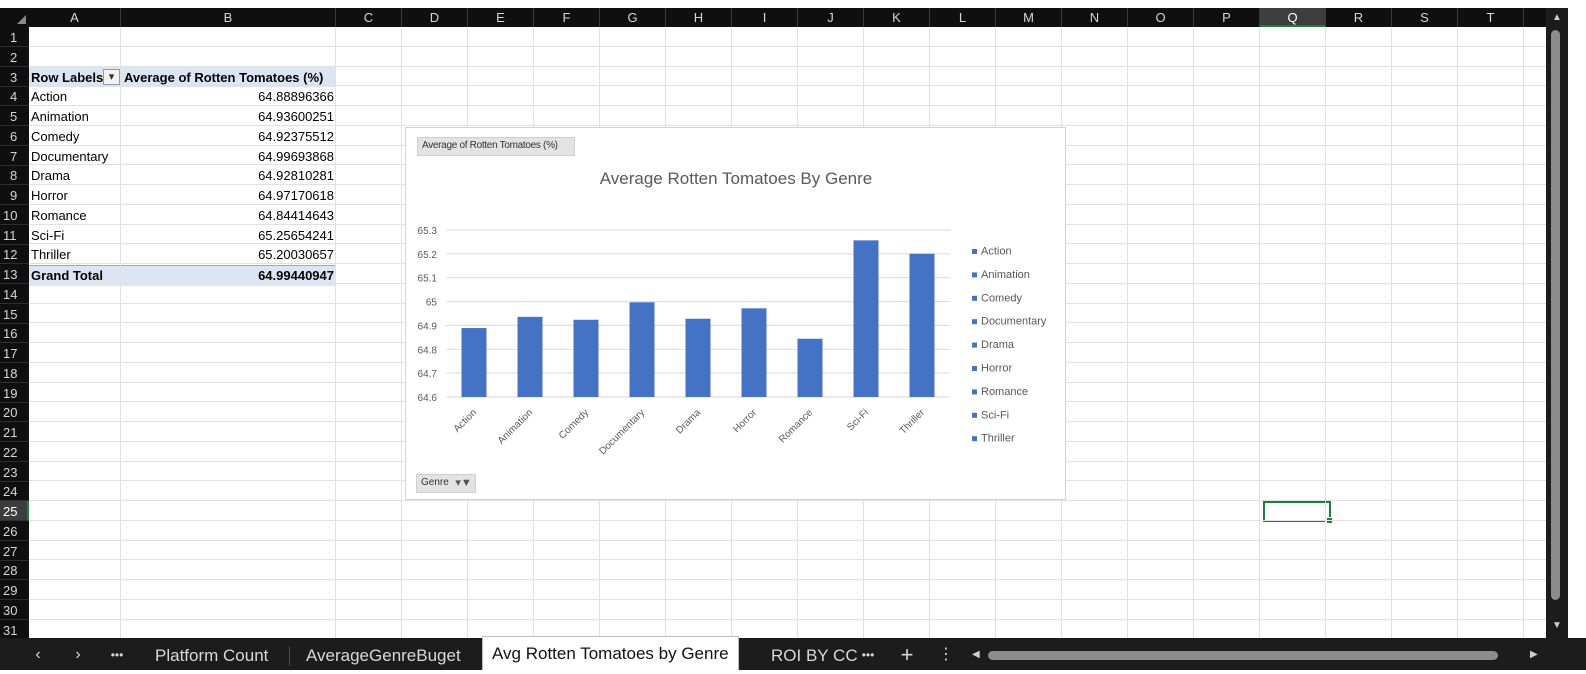 This screenshot has width=1586, height=674. What do you see at coordinates (59, 215) in the screenshot?
I see `pivot-row-label: Romance` at bounding box center [59, 215].